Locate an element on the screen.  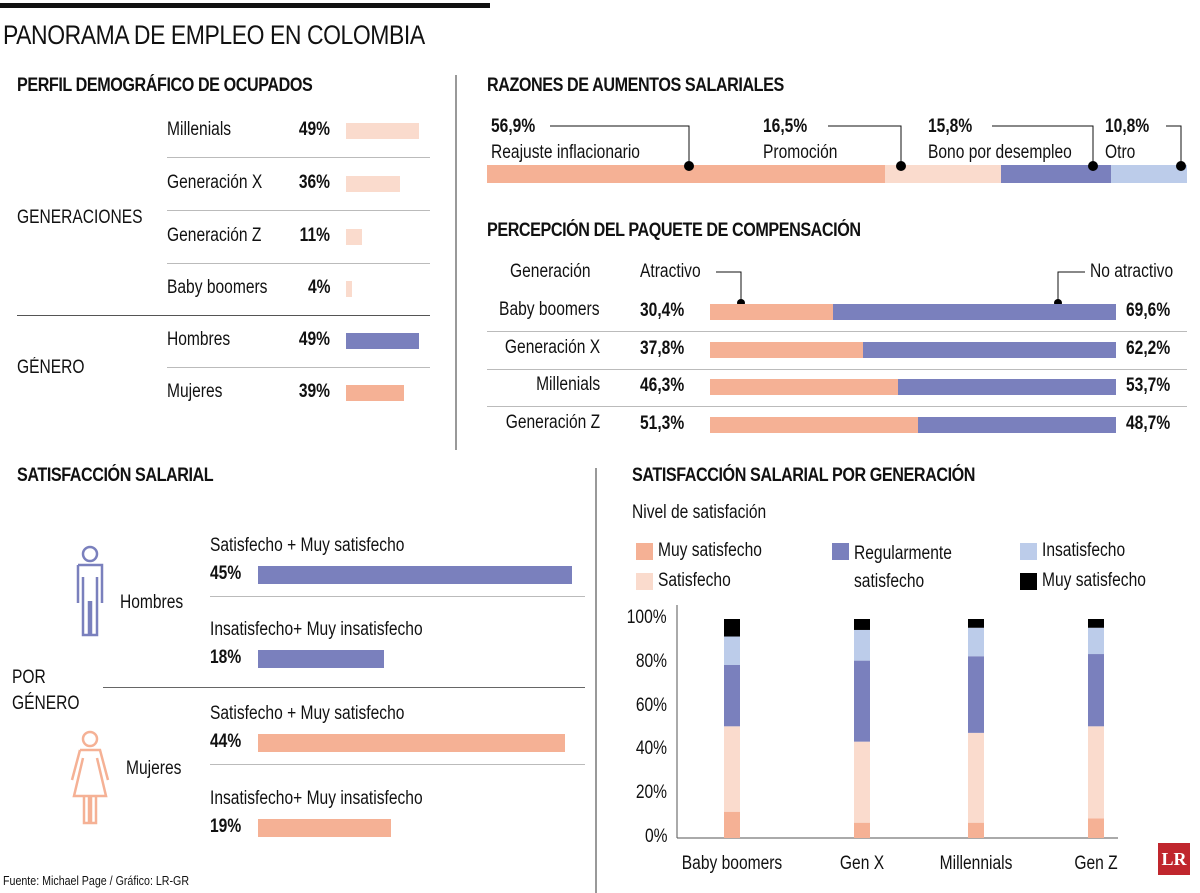
perfil-value: 11% is located at coordinates (314, 235).